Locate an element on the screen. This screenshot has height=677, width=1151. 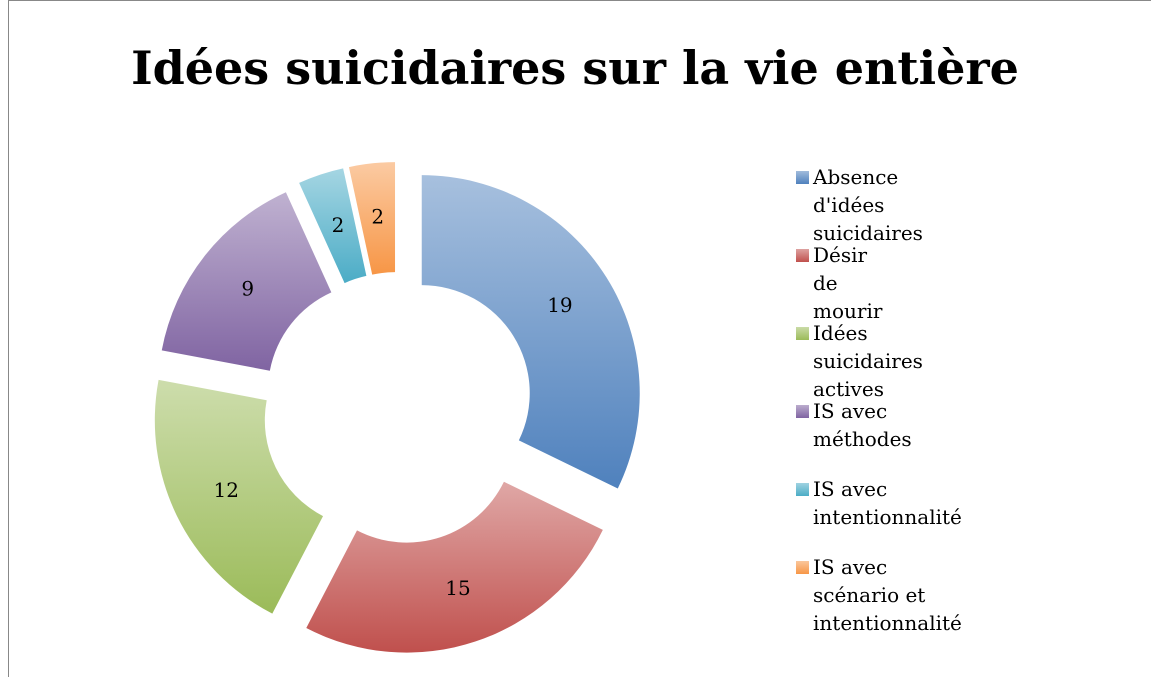
legend-label: Absence d'idées suicidaires is located at coordinates (868, 205).